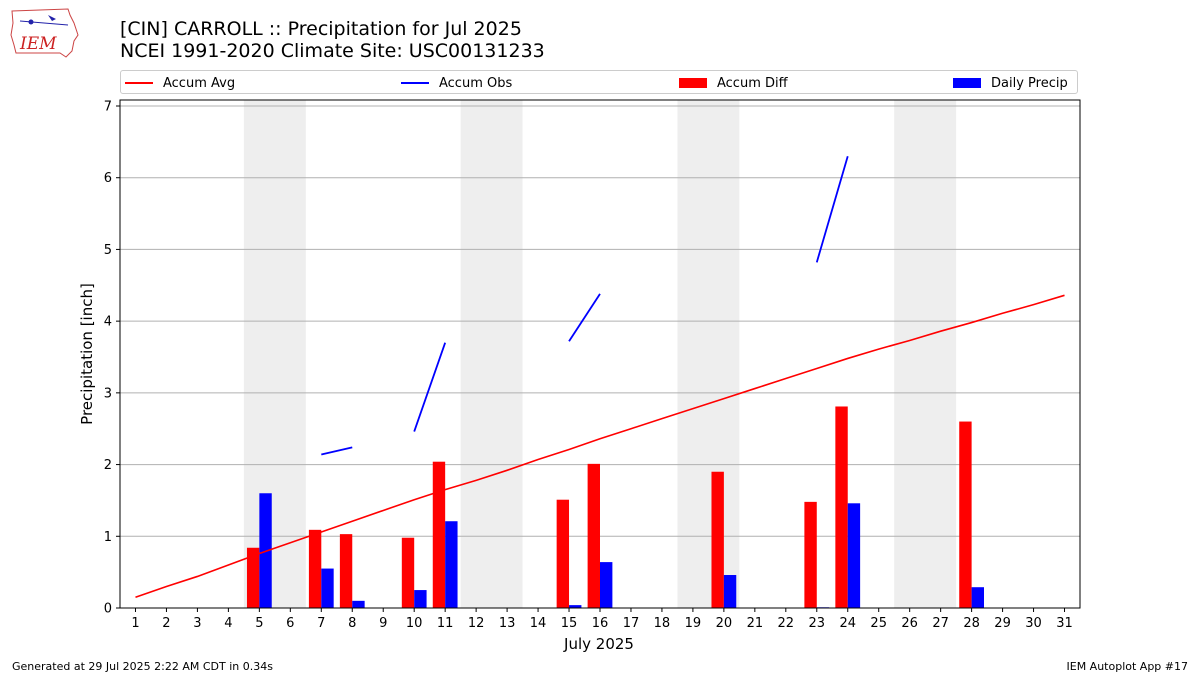  I want to click on x-tick-label-22: 22, so click(786, 623).